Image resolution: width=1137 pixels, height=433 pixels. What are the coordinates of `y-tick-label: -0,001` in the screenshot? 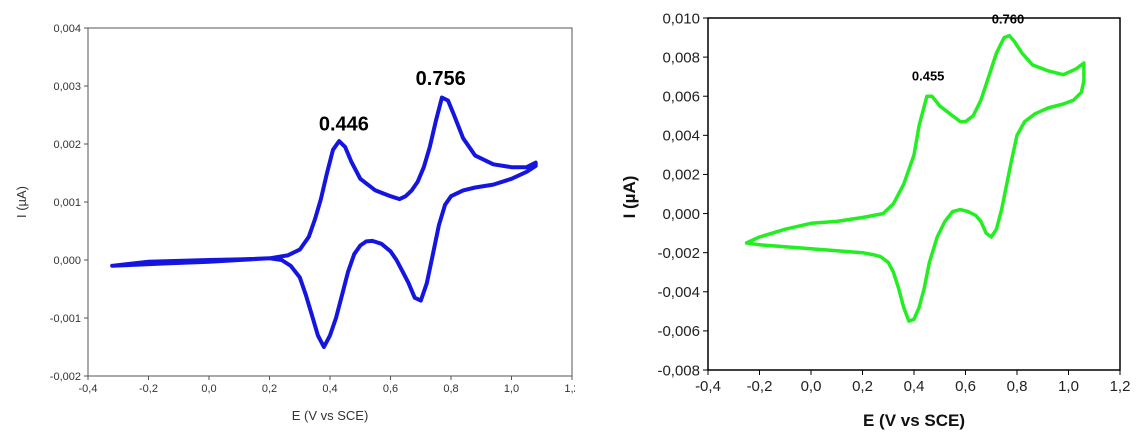 It's located at (65, 319).